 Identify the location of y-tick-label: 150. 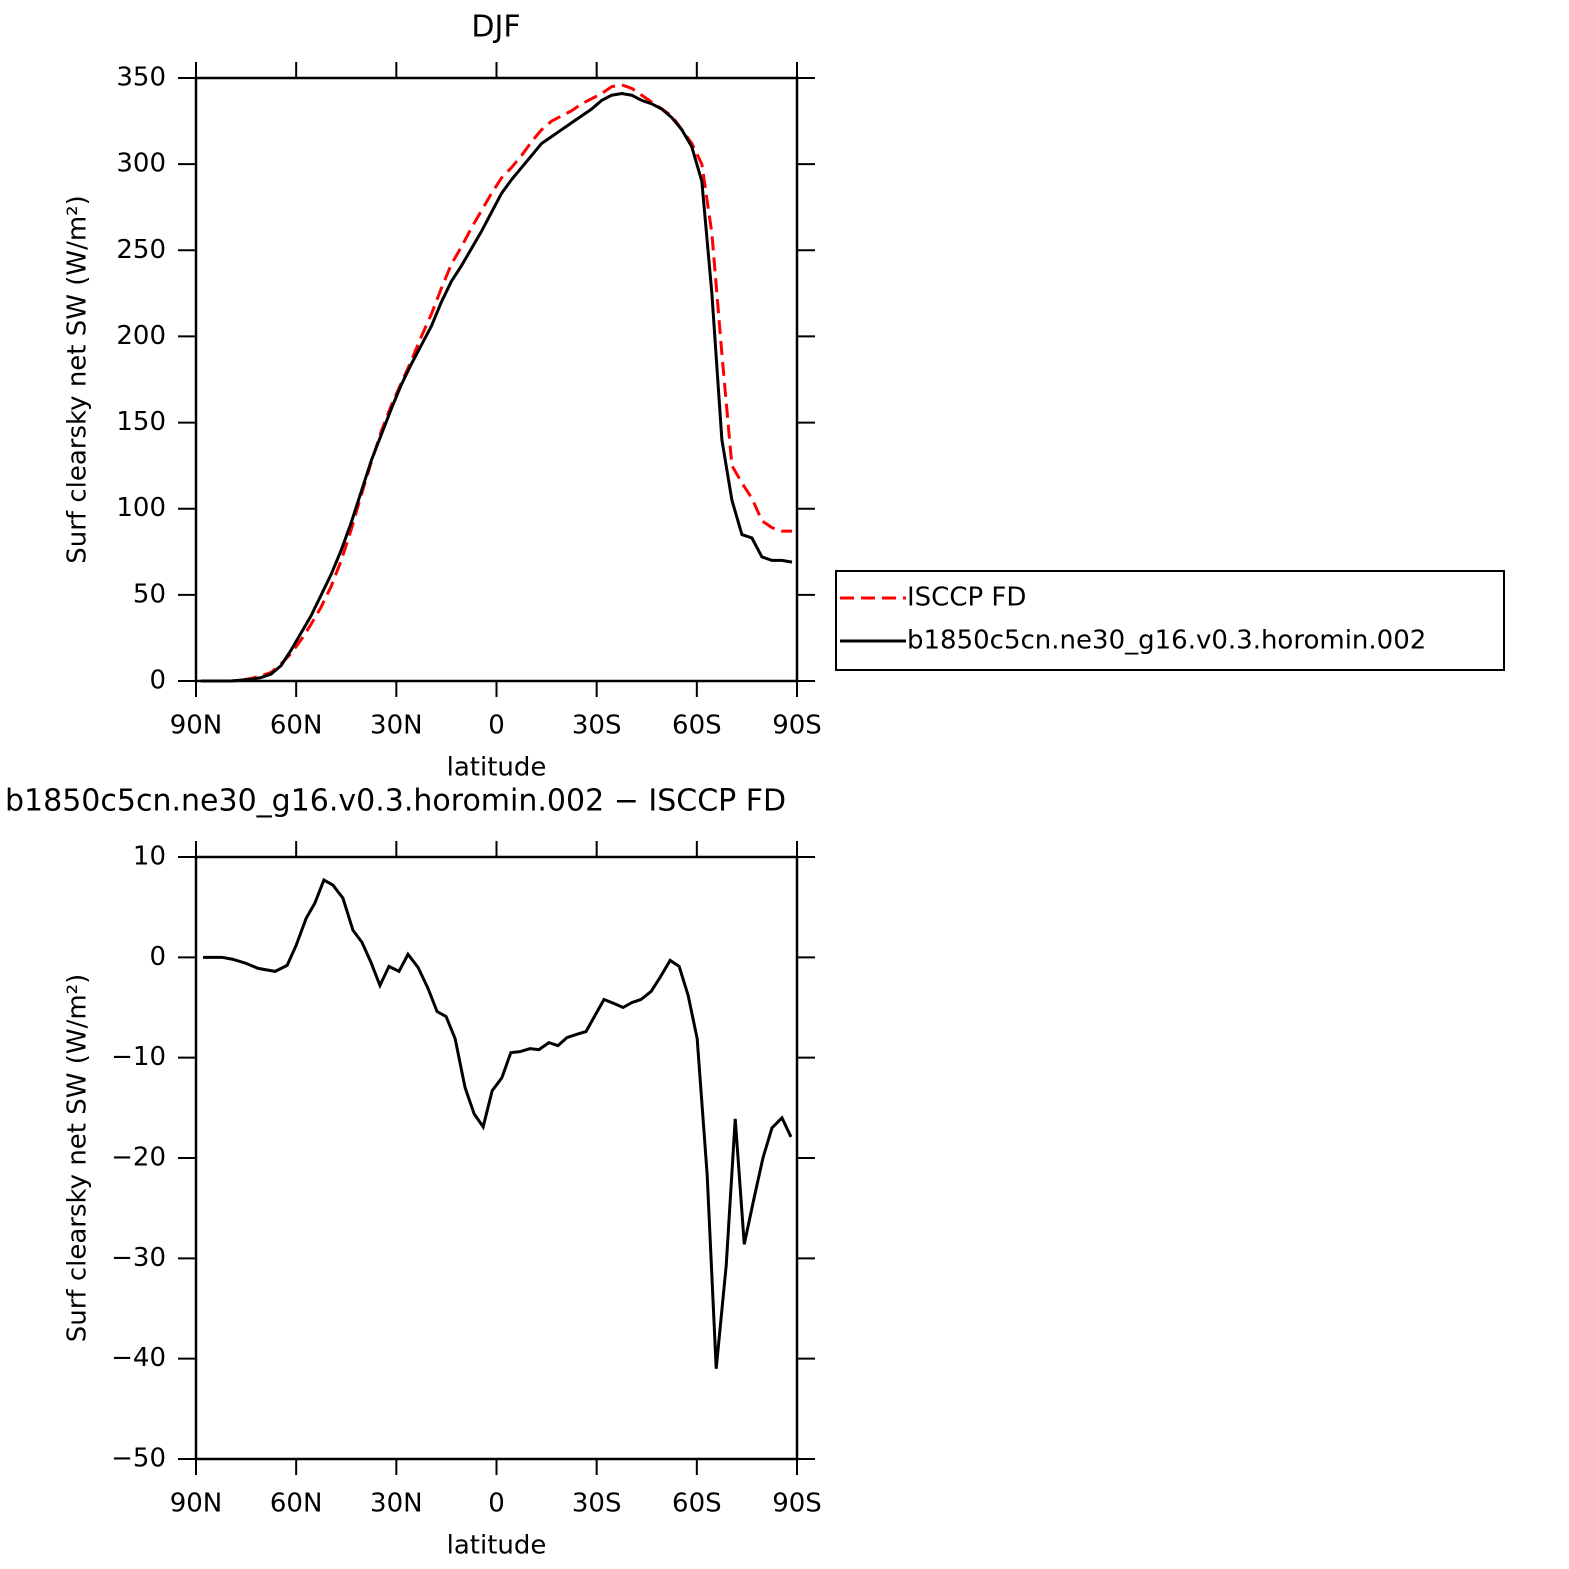
(141, 422).